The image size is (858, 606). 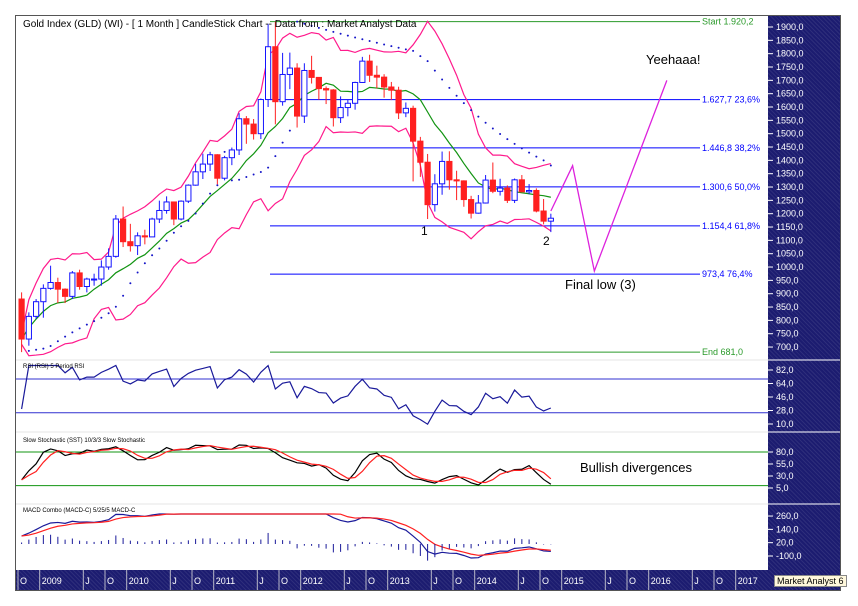 I want to click on price-axis-tick-label: 1350,0, so click(x=790, y=174).